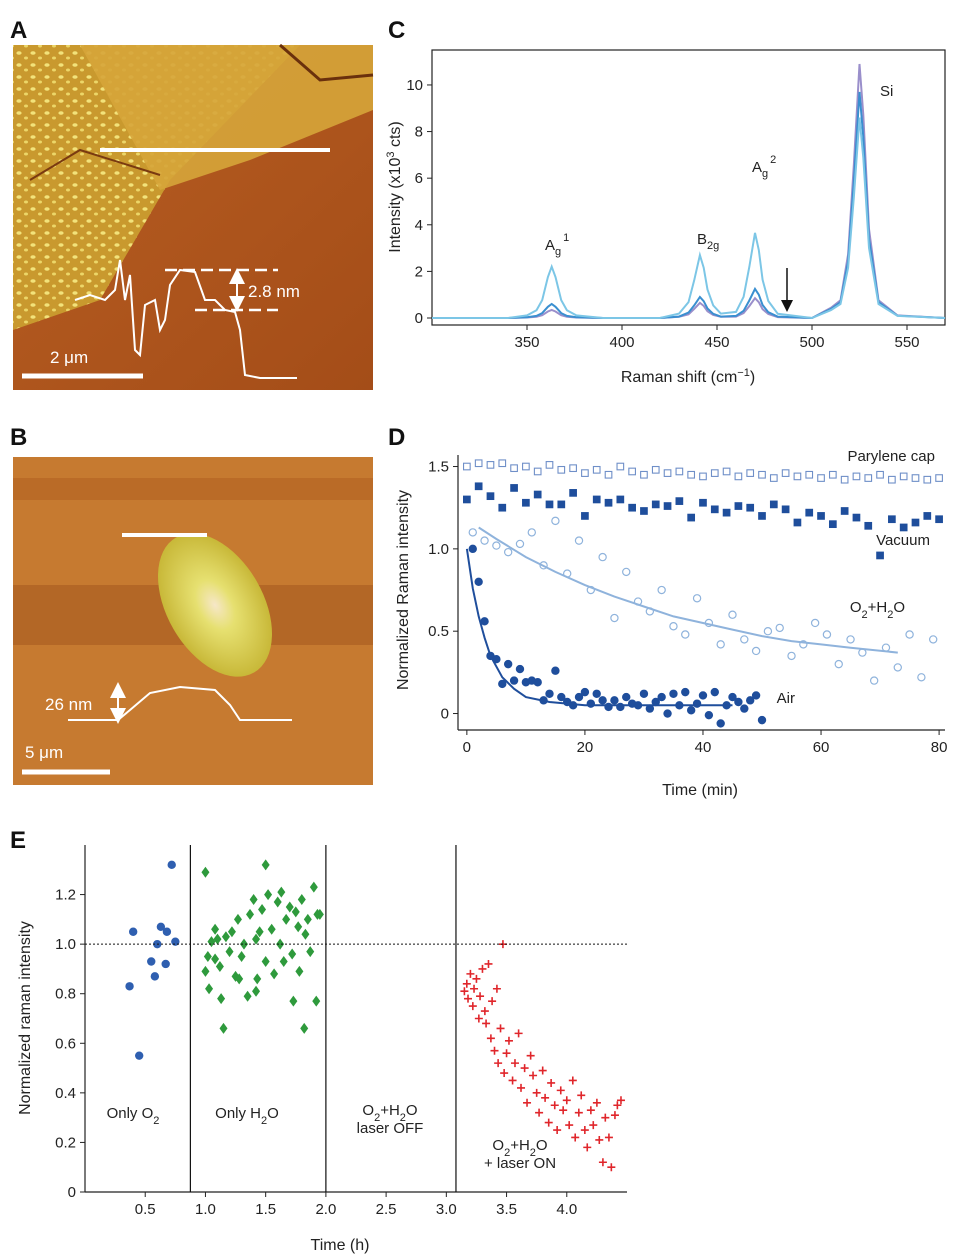 Image resolution: width=953 pixels, height=1260 pixels. Describe the element at coordinates (193, 489) in the screenshot. I see `image-band` at that location.